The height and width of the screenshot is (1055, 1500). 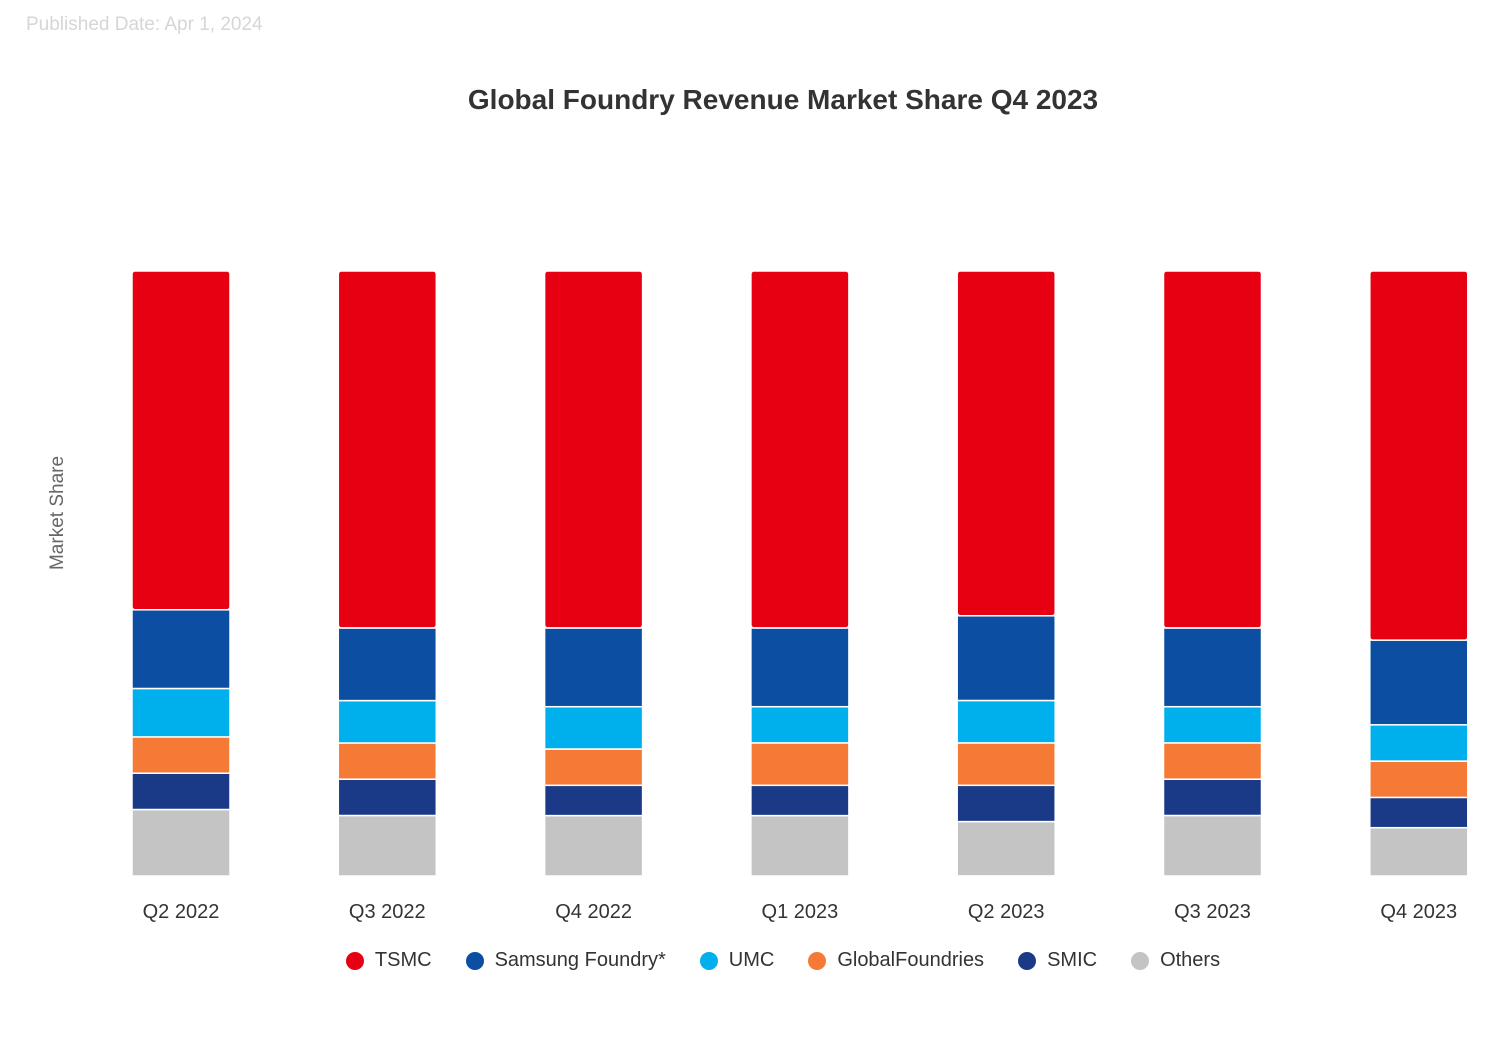 What do you see at coordinates (181, 649) in the screenshot?
I see `bar-segment-samsung-foundry-q2-2022` at bounding box center [181, 649].